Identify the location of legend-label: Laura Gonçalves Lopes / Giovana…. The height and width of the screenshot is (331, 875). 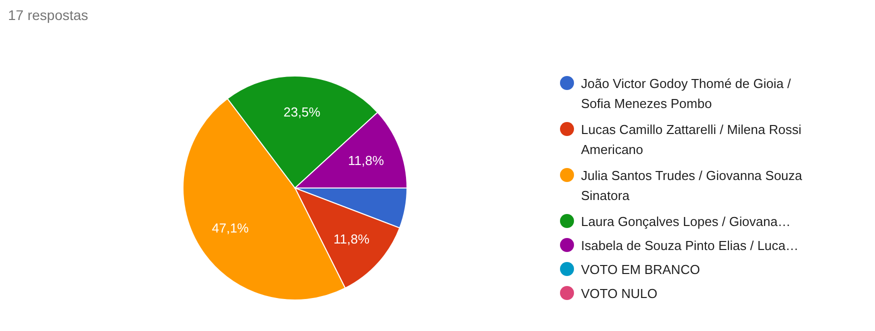
(686, 221).